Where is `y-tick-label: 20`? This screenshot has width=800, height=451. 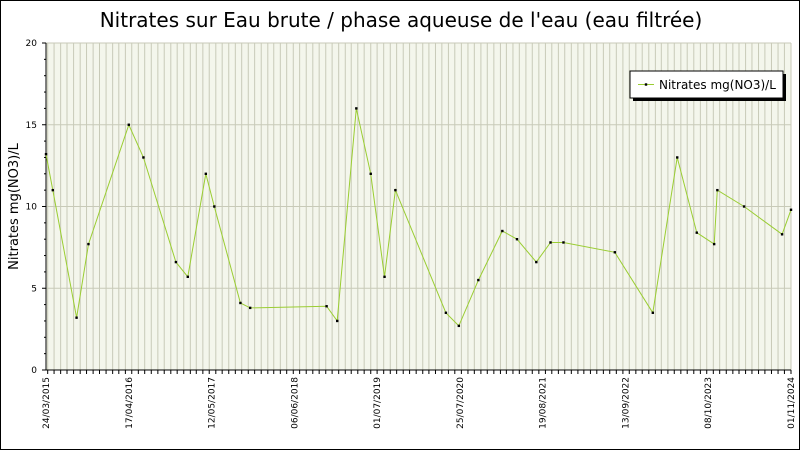
y-tick-label: 20 is located at coordinates (32, 44).